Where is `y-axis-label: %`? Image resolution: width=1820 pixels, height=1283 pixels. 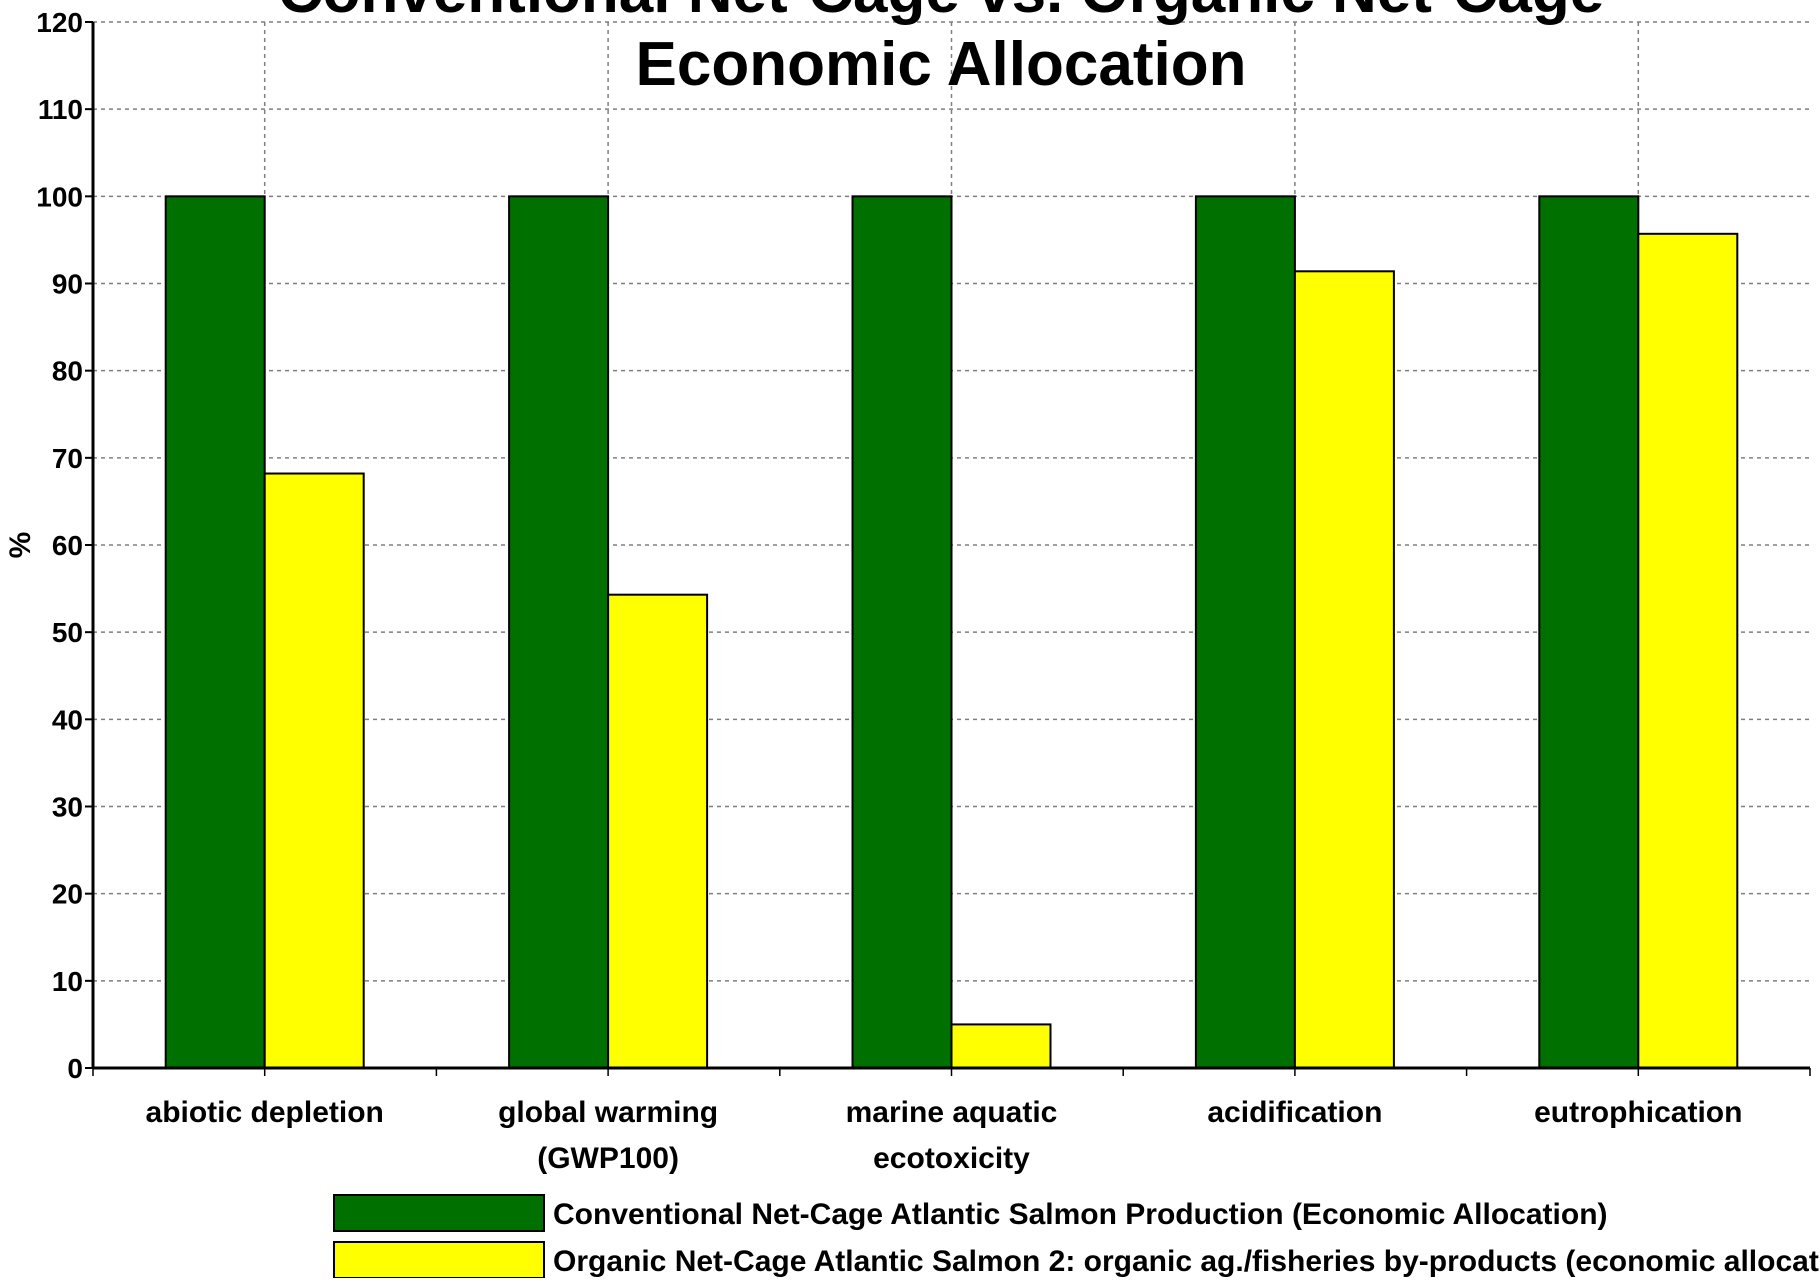 y-axis-label: % is located at coordinates (20, 545).